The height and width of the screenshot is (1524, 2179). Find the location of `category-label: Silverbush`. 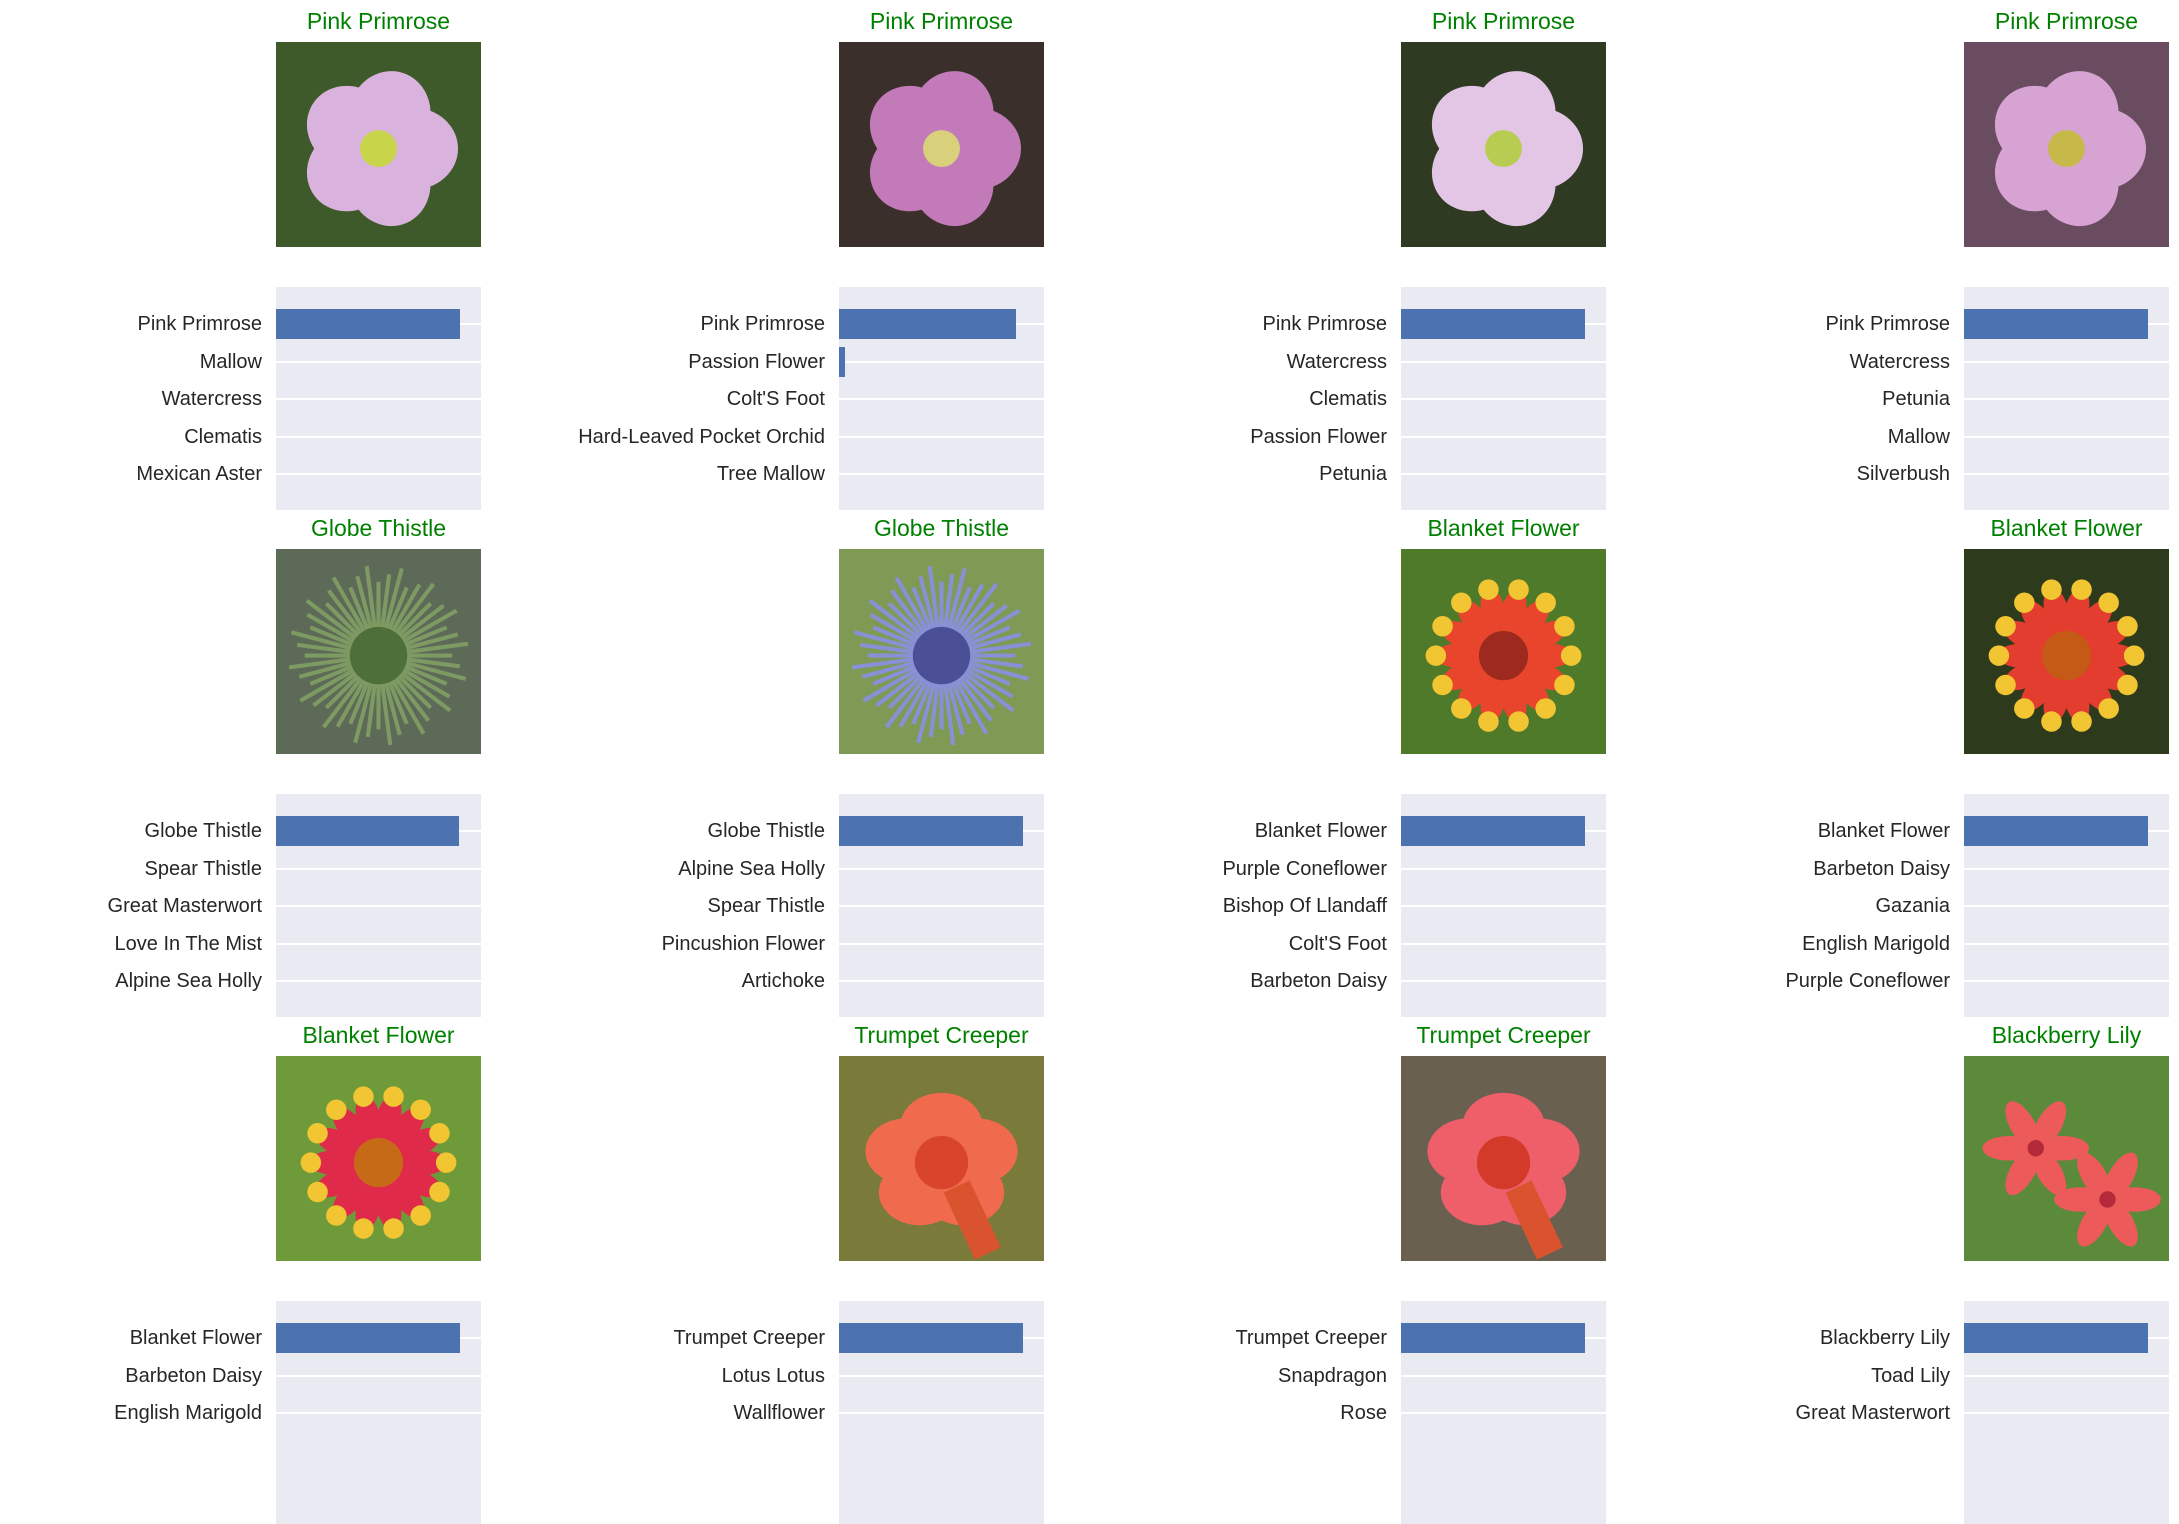

category-label: Silverbush is located at coordinates (1903, 474).